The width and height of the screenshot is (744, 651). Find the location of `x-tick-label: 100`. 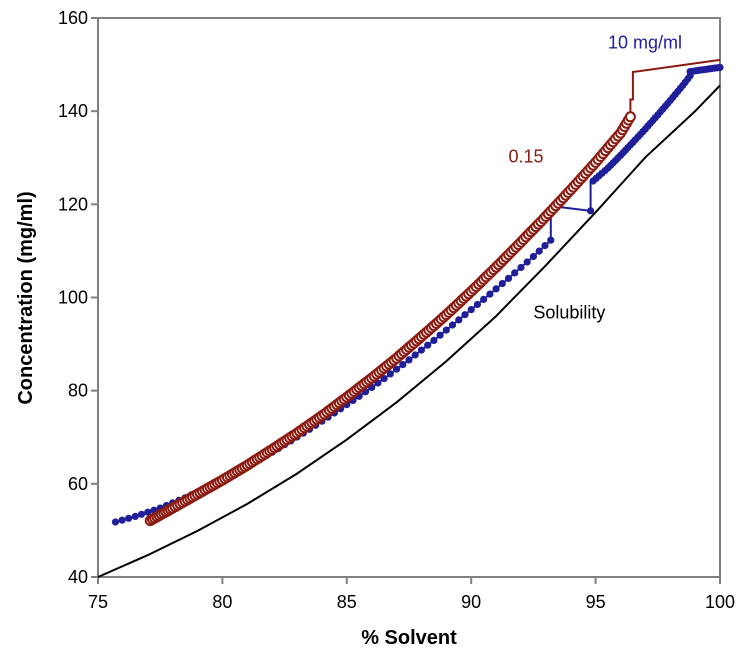

x-tick-label: 100 is located at coordinates (720, 602).